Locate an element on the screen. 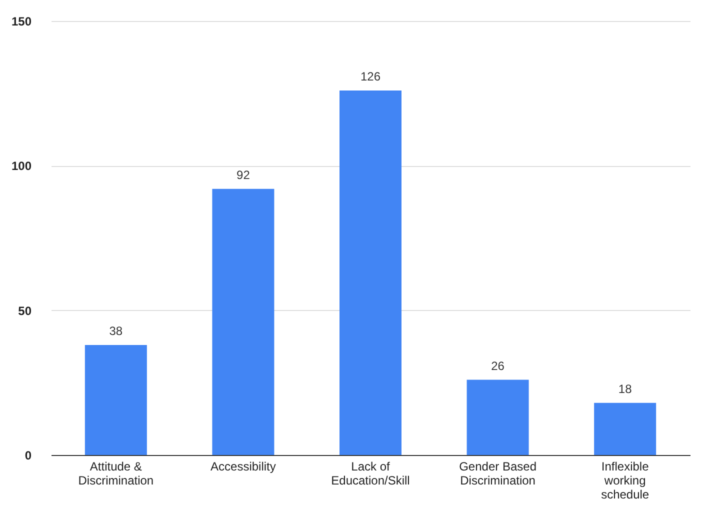 This screenshot has width=715, height=520. data-label: 26 is located at coordinates (498, 365).